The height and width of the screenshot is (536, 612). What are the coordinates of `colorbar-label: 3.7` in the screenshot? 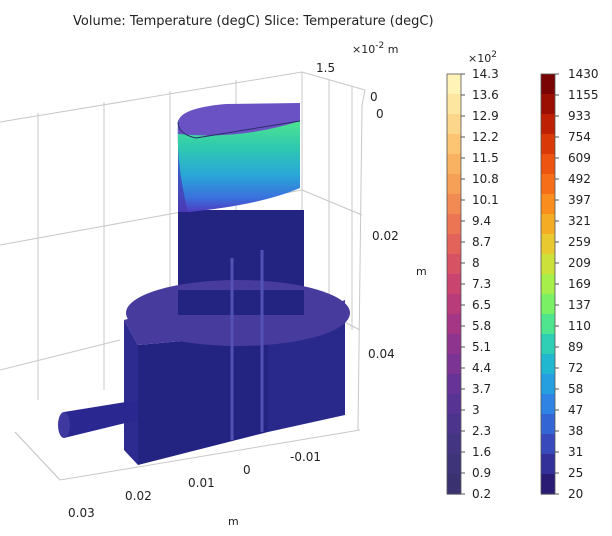 It's located at (481, 389).